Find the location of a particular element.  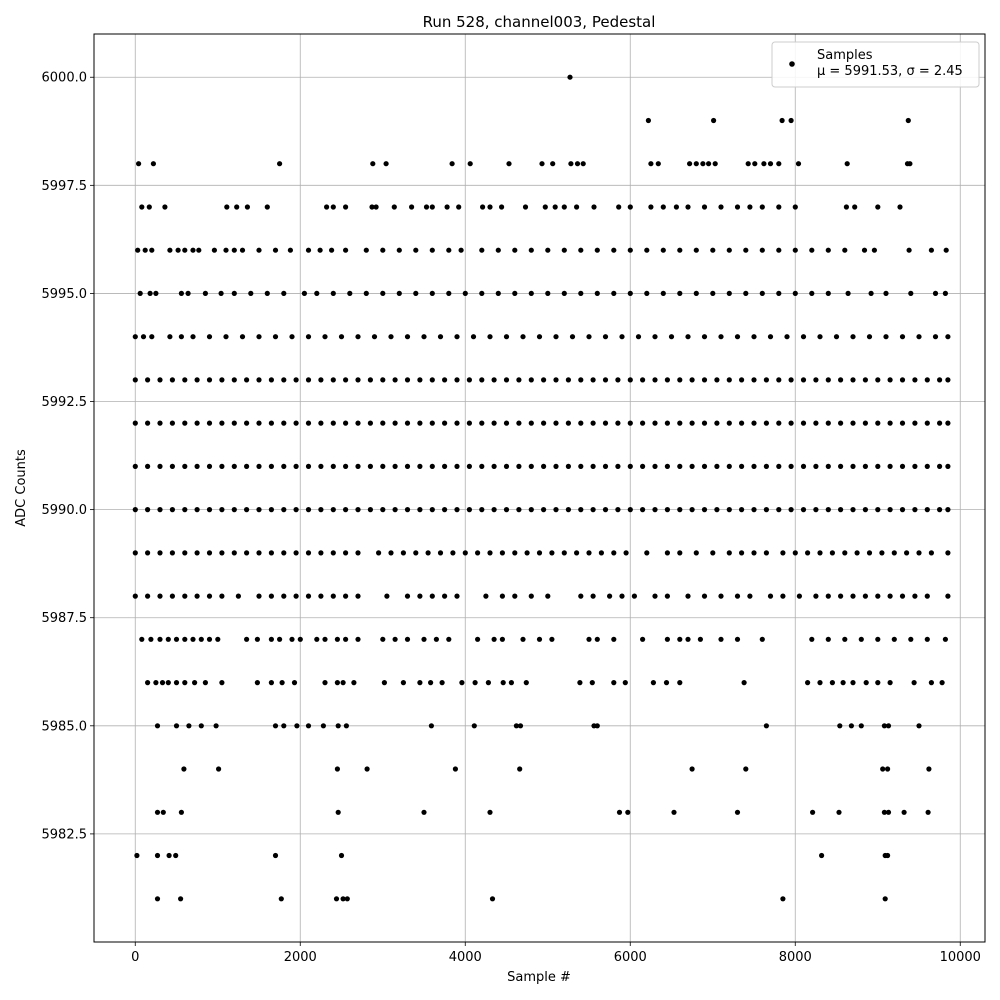

y-tick-label: 5985.0 is located at coordinates (65, 726).